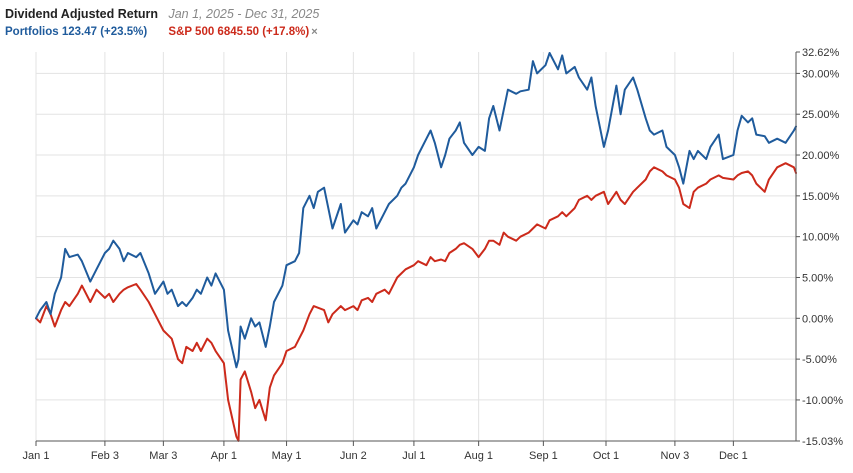 The image size is (853, 473). I want to click on x-tick-label: Sep 1, so click(543, 456).